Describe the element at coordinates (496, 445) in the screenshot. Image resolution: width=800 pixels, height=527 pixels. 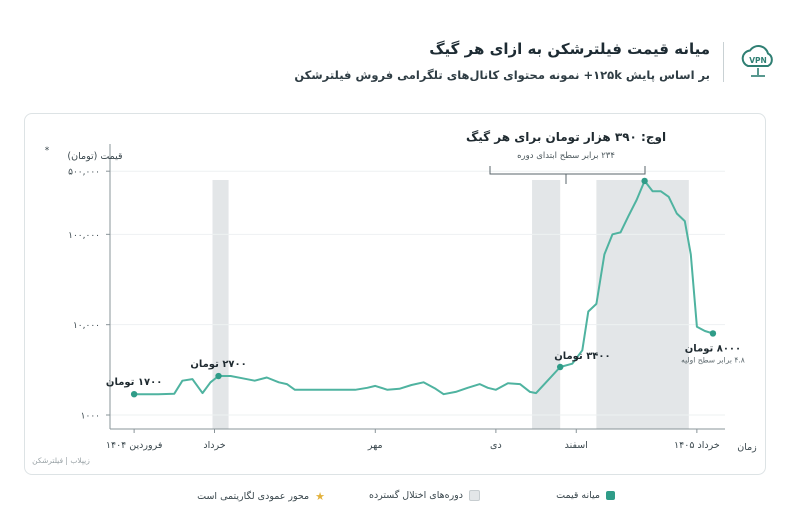
I see `x-tick-label: دی` at that location.